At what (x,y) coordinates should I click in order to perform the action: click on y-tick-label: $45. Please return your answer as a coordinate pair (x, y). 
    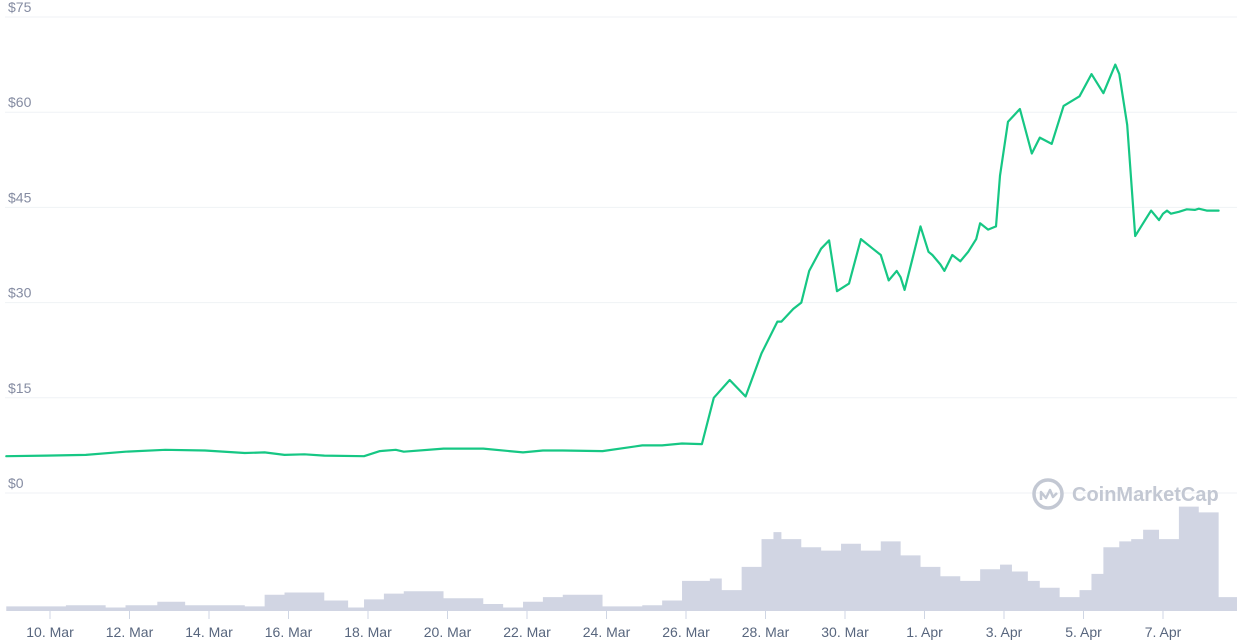
    Looking at the image, I should click on (20, 197).